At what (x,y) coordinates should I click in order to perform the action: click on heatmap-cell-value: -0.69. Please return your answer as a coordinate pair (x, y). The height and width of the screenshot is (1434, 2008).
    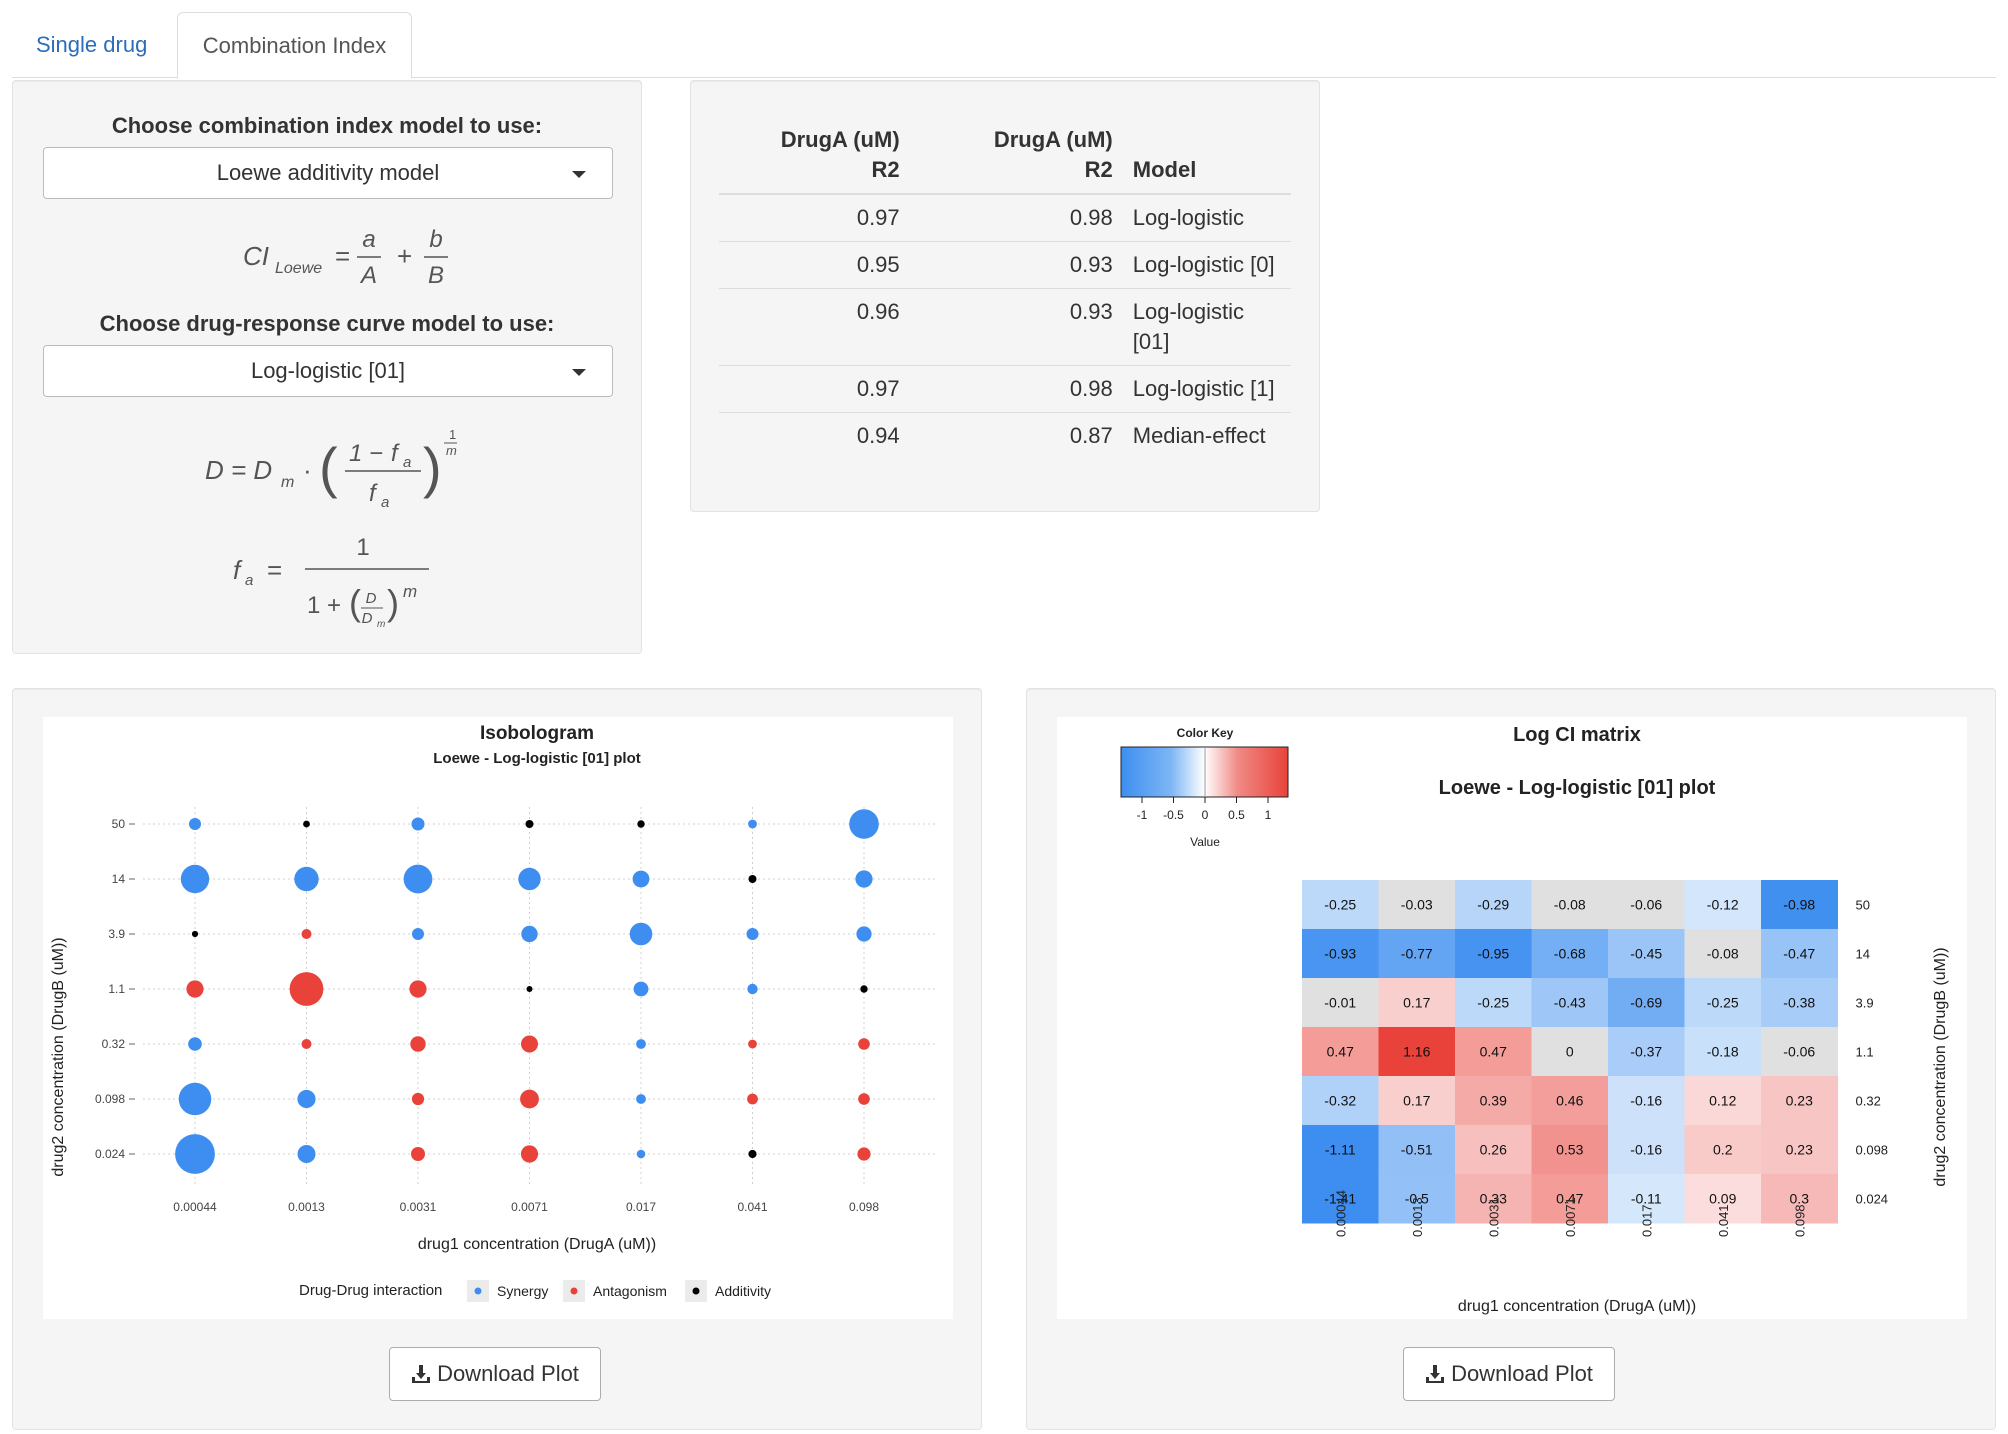
    Looking at the image, I should click on (1646, 1003).